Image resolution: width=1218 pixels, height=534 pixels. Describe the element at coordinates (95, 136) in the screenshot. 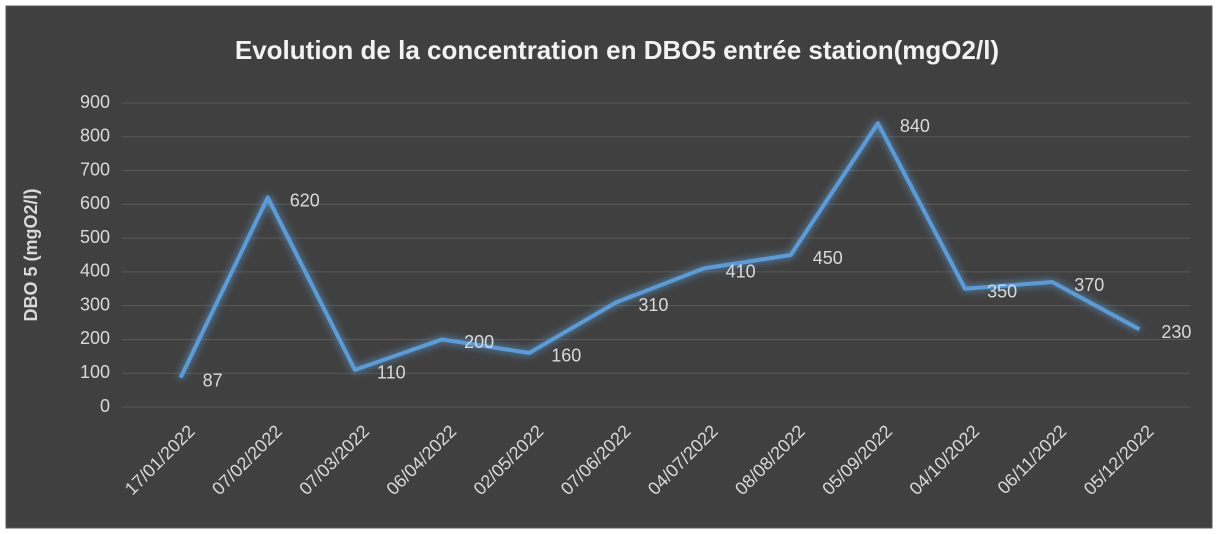

I see `y-tick-label: 800` at that location.